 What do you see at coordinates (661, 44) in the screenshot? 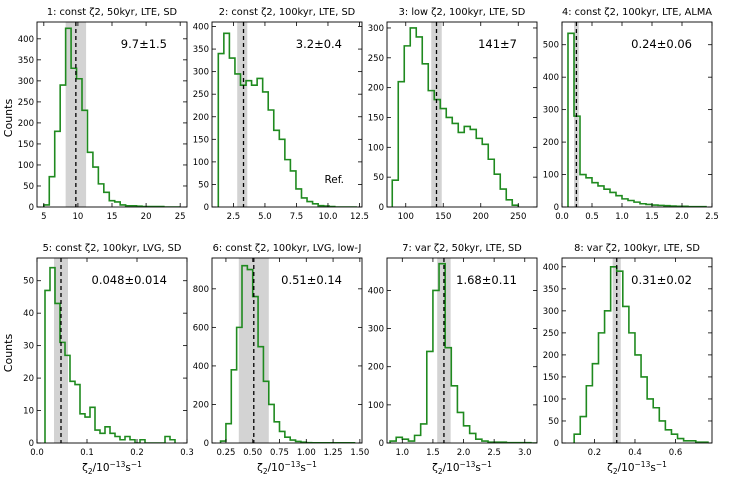
I see `median-annotation: 0.24±0.06` at bounding box center [661, 44].